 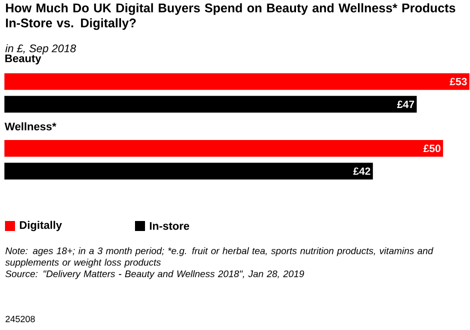 I want to click on data-label: £42, so click(x=361, y=171).